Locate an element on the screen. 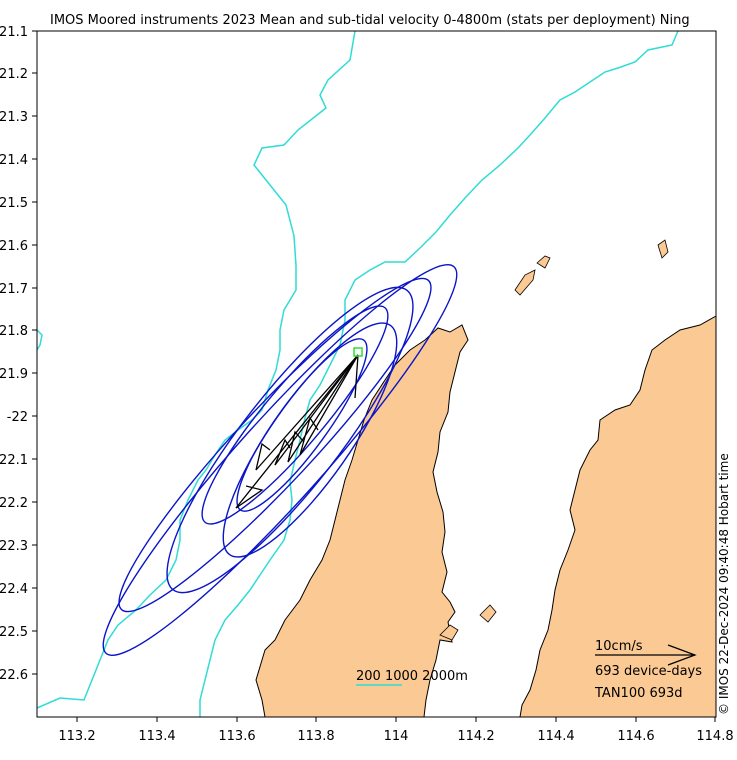  device-days-label: 693 device-days is located at coordinates (648, 671).